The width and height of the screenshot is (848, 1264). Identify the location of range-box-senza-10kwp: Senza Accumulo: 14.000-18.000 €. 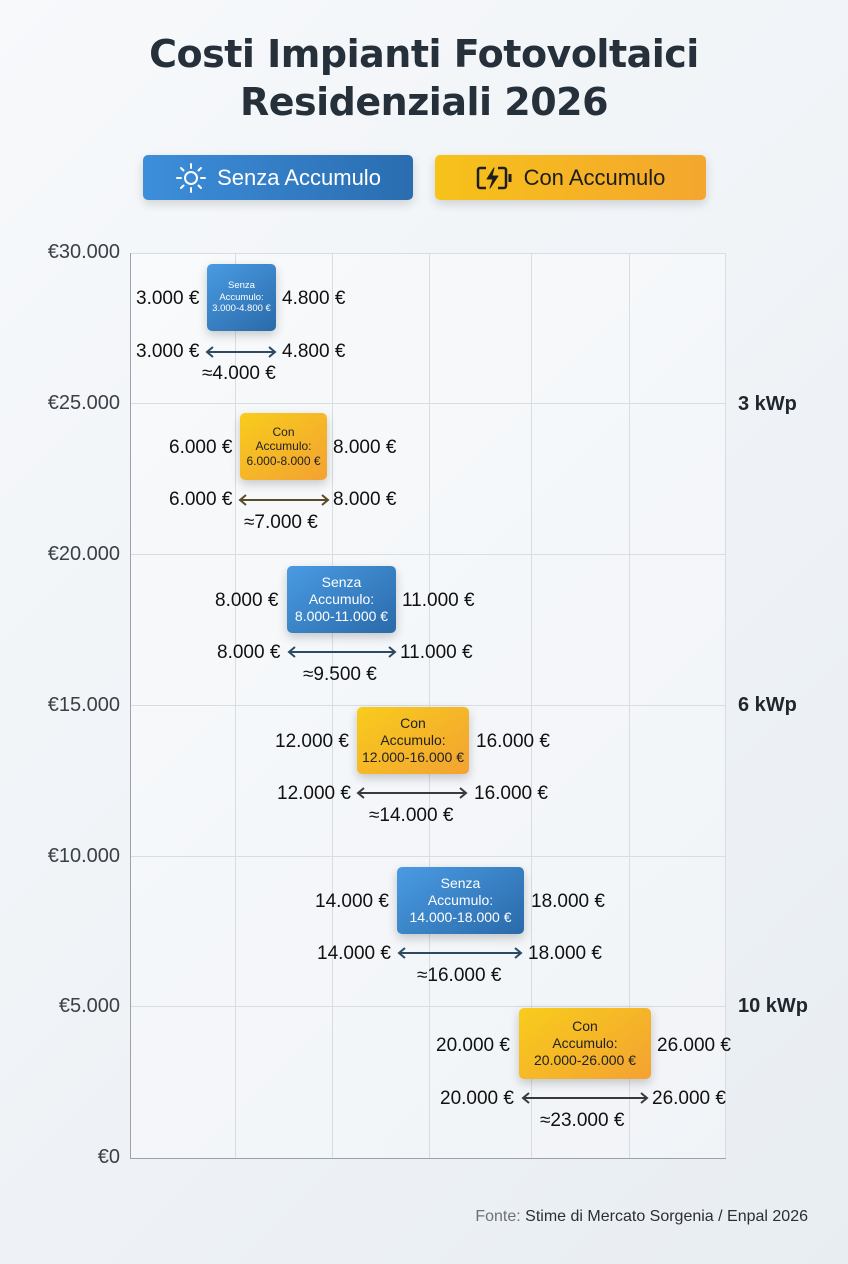
(460, 900).